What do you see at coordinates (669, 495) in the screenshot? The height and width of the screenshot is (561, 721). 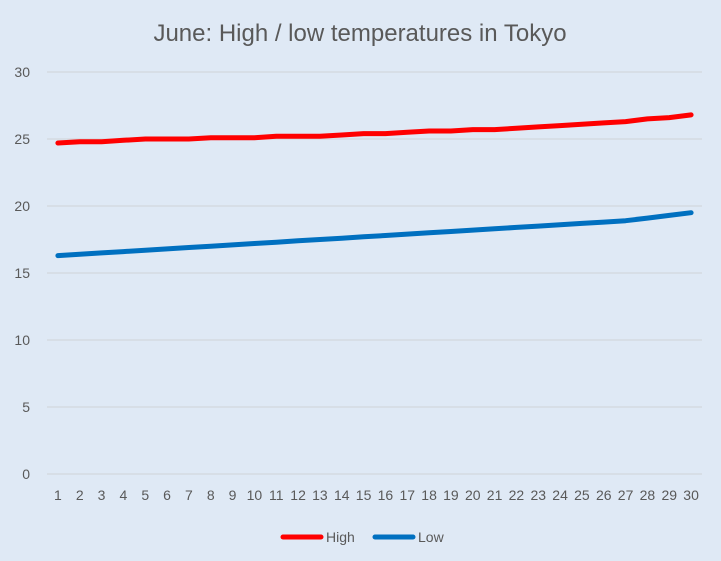 I see `x-tick-label: 29` at bounding box center [669, 495].